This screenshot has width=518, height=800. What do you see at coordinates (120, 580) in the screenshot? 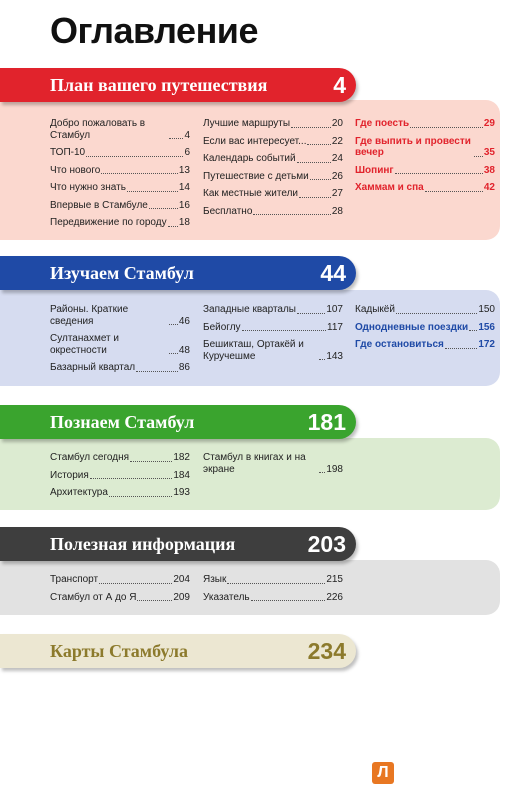
I see `toc-entry: Транспорт 204` at bounding box center [120, 580].